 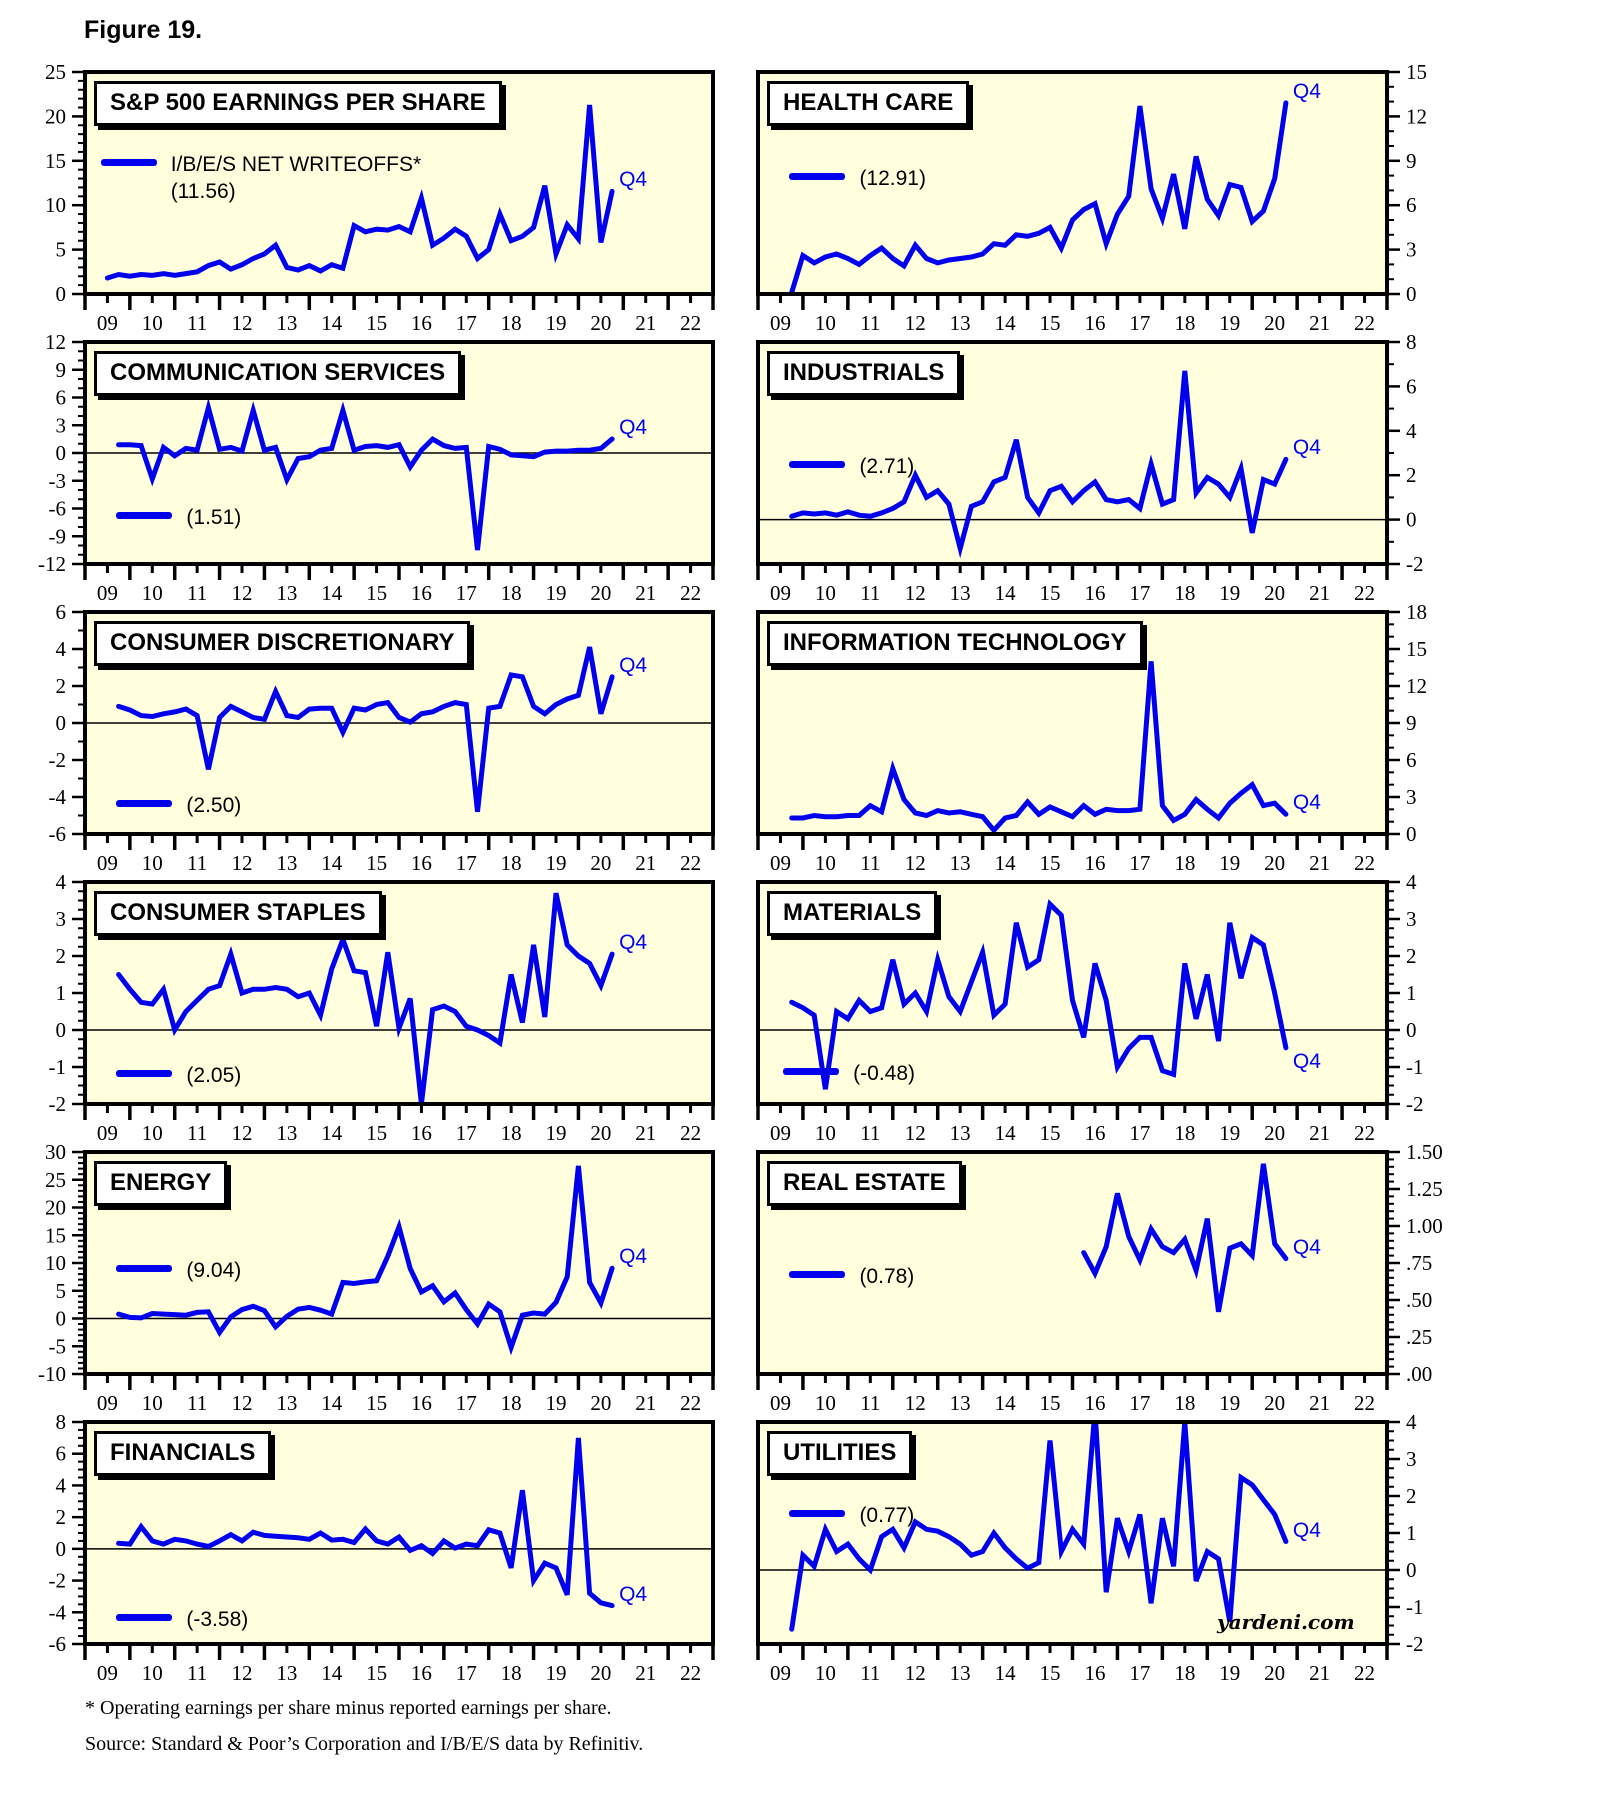 I want to click on y-tick-label: 10, so click(x=55, y=205).